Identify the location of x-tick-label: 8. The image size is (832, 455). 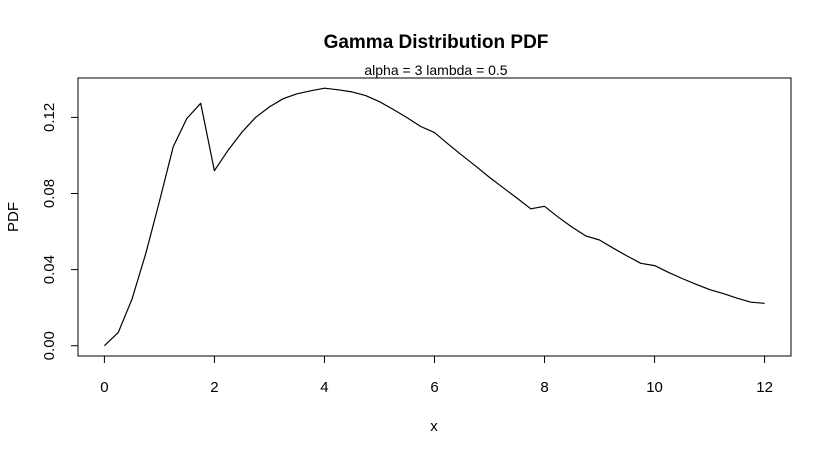
(544, 387).